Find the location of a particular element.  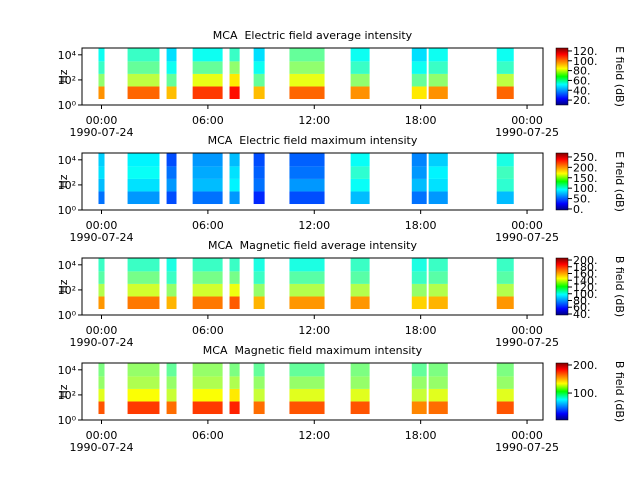

colorbar-tick-label: 60. is located at coordinates (582, 307).